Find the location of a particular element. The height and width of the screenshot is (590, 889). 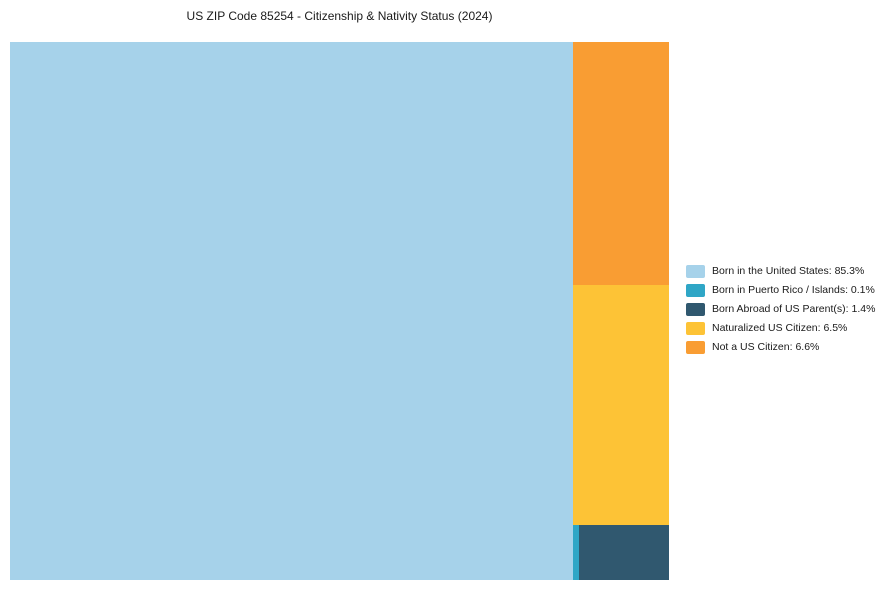

legend-label-born_us: Born in the United States: 85.3% is located at coordinates (788, 271).